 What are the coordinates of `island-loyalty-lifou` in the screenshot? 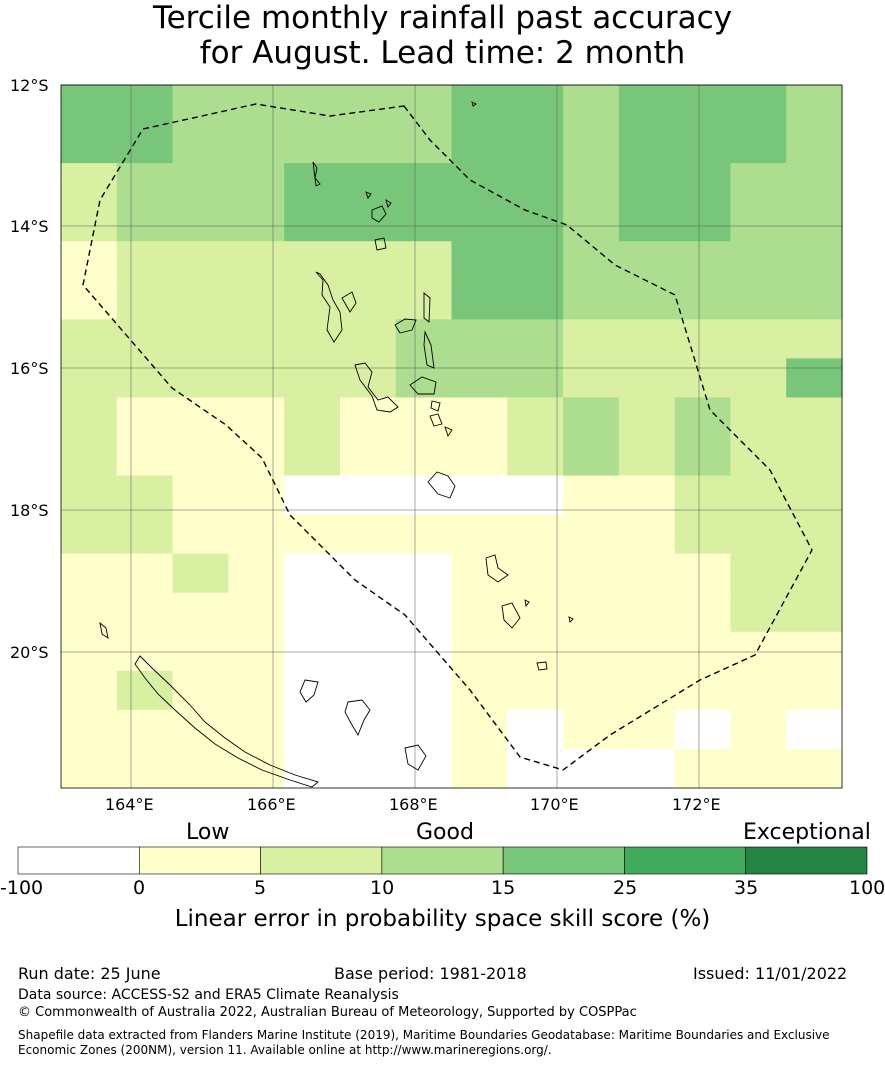 It's located at (357, 718).